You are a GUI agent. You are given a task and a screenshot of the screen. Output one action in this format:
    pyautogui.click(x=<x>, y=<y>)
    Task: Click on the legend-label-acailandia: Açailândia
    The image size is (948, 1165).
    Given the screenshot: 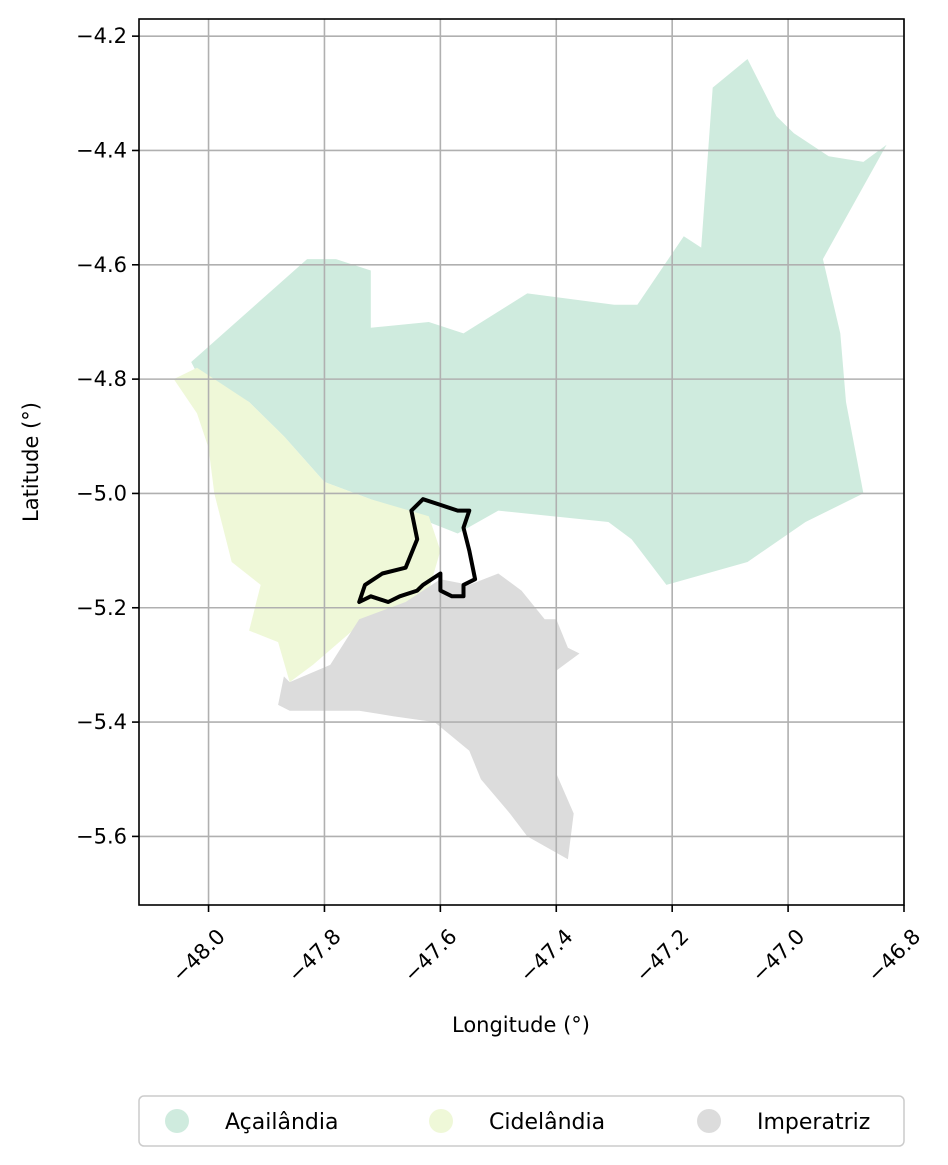 What is the action you would take?
    pyautogui.click(x=281, y=1122)
    